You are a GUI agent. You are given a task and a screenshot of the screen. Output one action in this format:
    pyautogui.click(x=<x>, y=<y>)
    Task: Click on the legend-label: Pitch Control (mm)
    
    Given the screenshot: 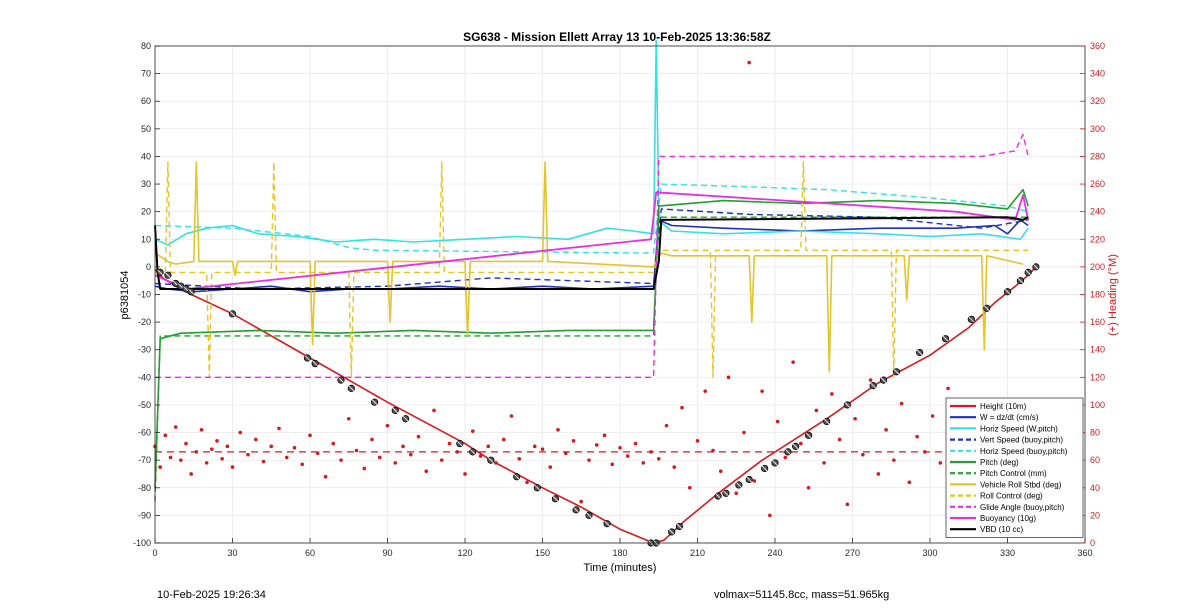 What is the action you would take?
    pyautogui.click(x=1013, y=473)
    